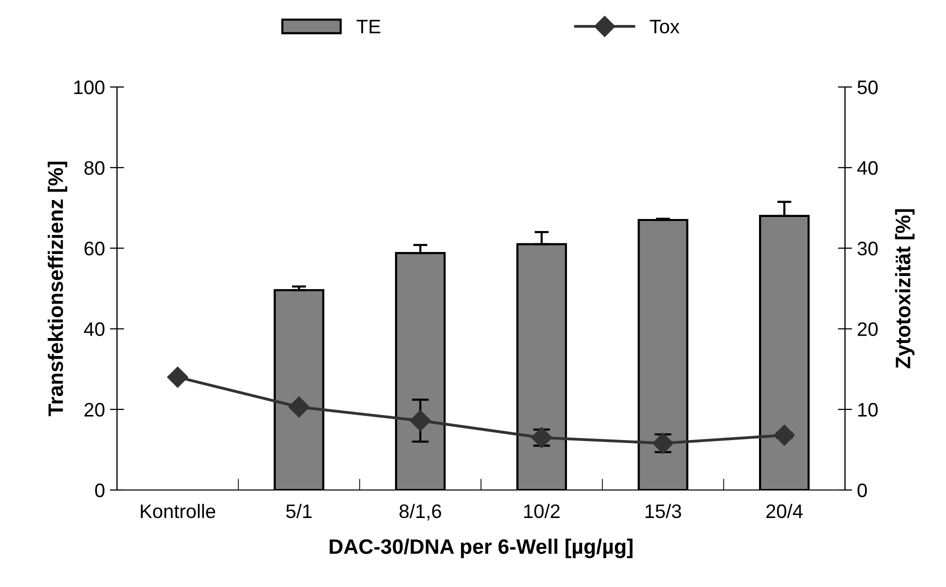  What do you see at coordinates (94, 329) in the screenshot?
I see `y-tick-label: 40` at bounding box center [94, 329].